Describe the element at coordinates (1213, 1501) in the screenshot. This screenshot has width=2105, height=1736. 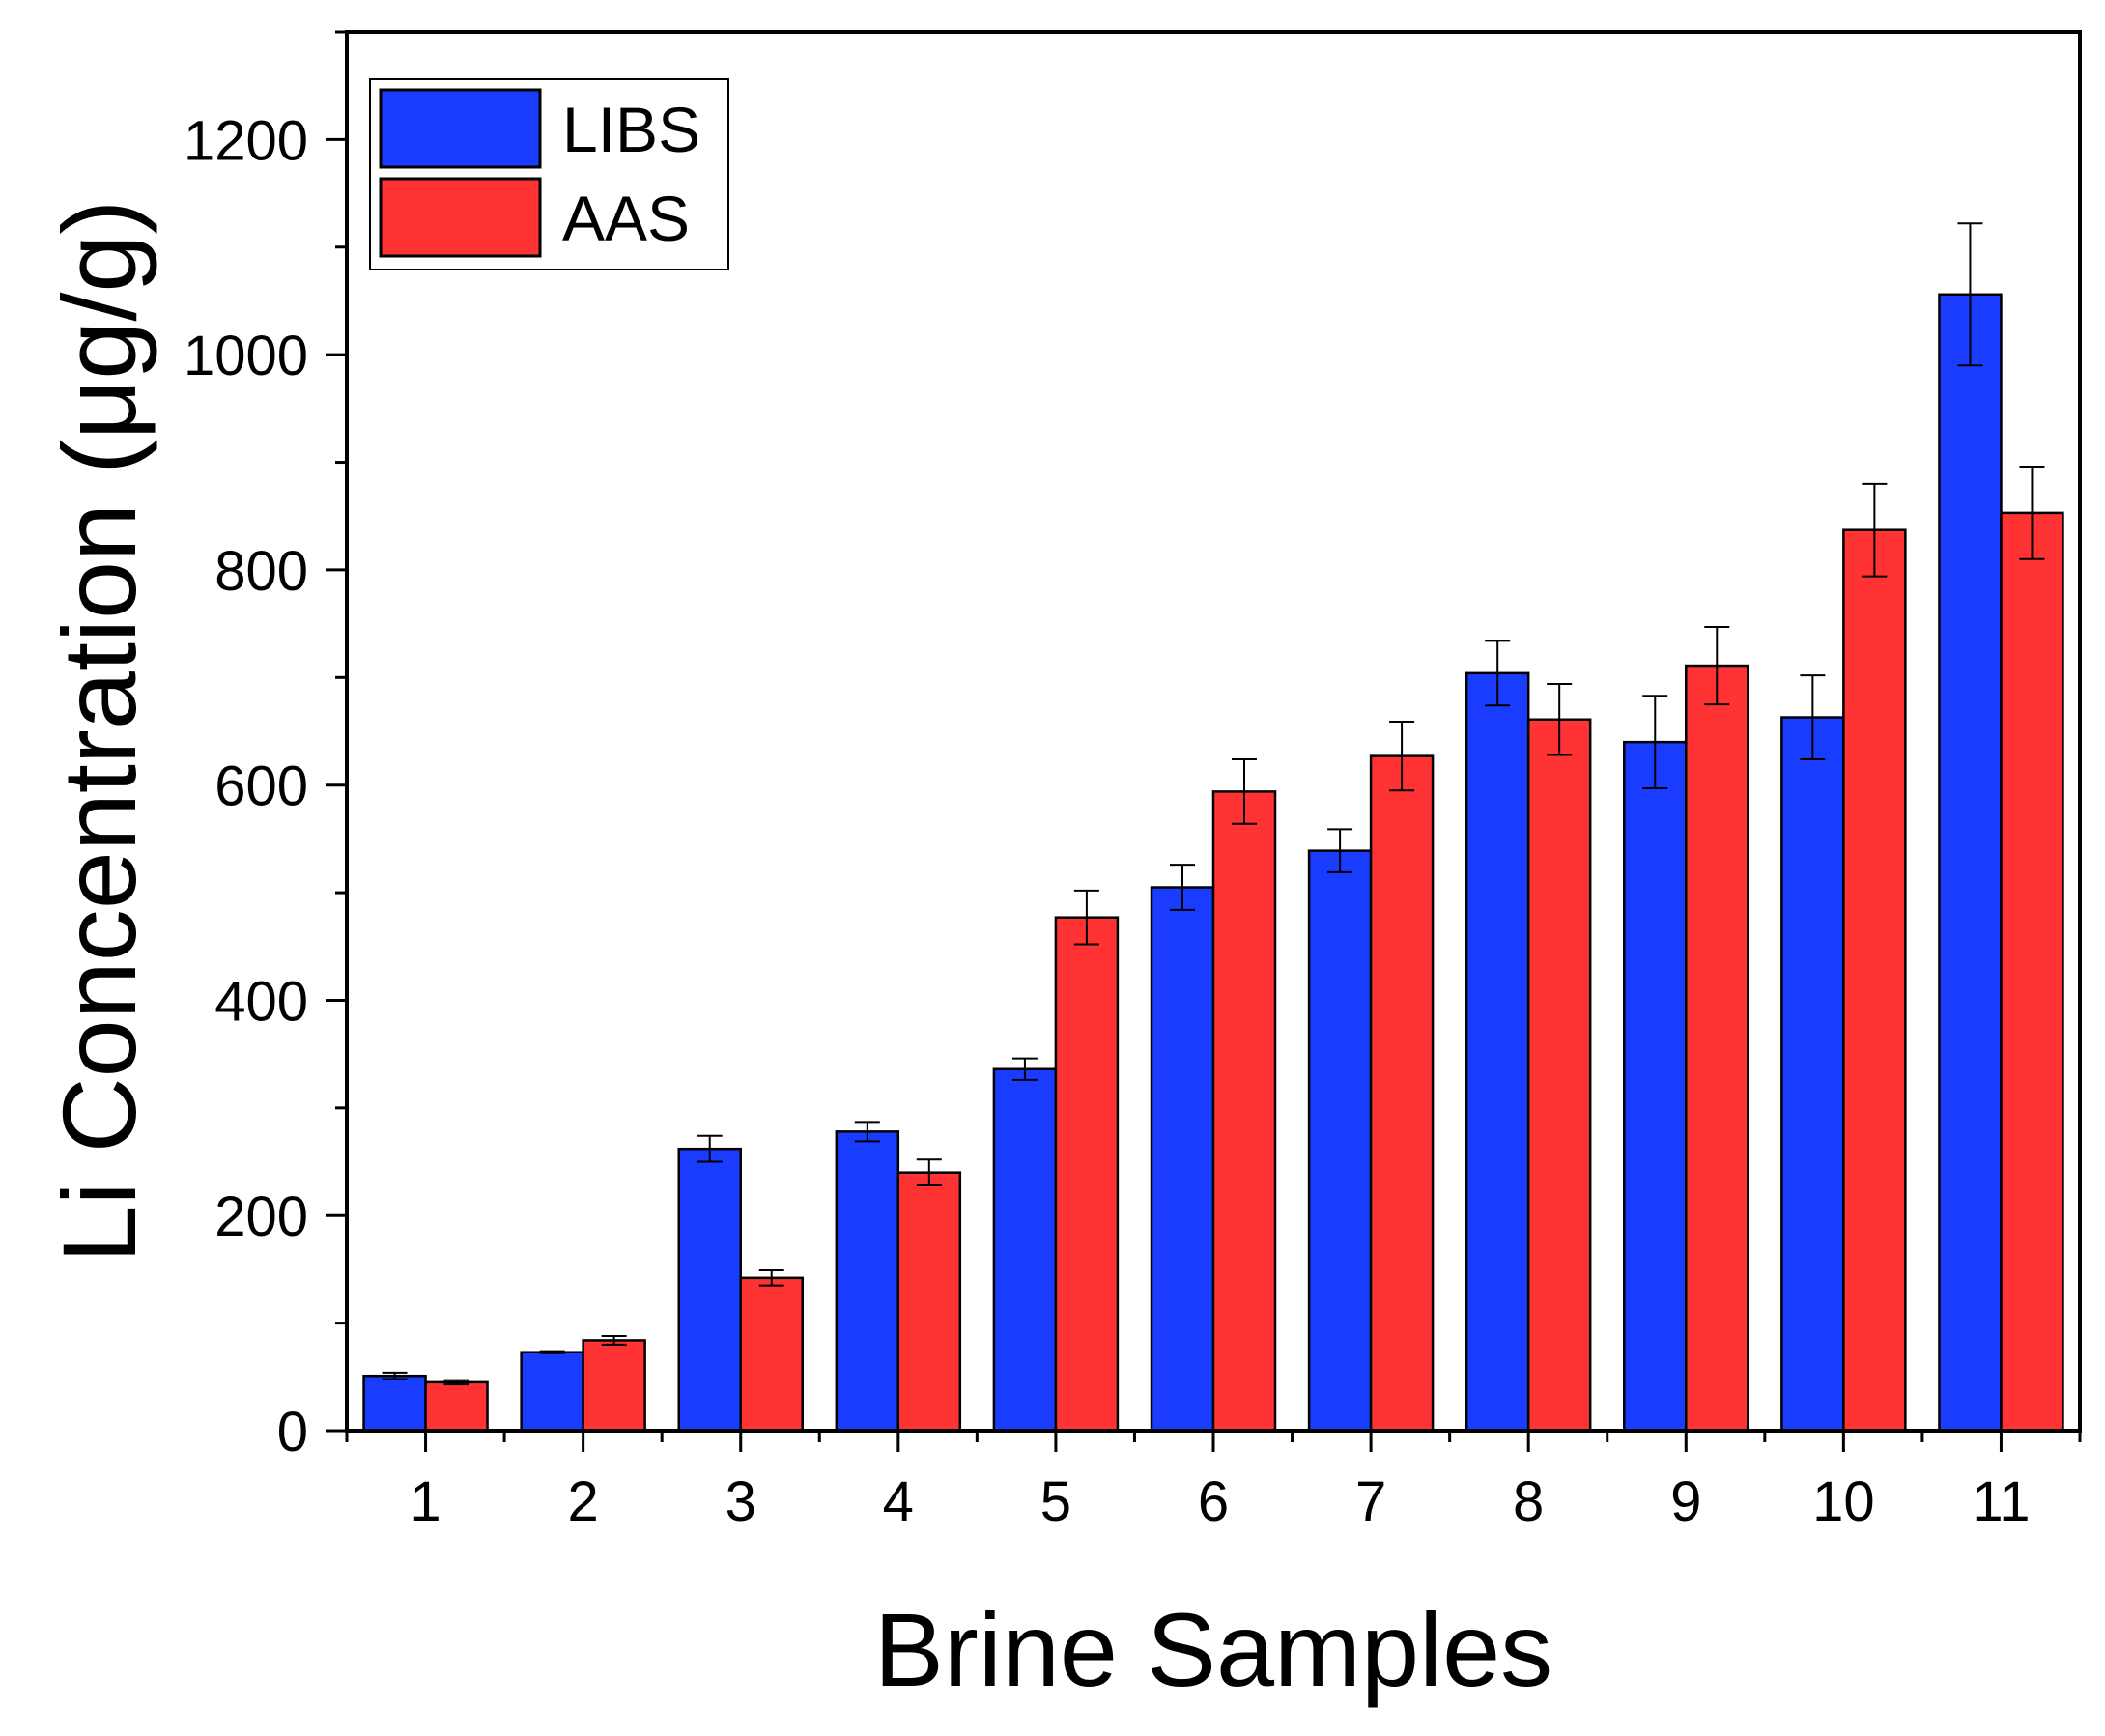
I see `x-tick-label: 6` at that location.